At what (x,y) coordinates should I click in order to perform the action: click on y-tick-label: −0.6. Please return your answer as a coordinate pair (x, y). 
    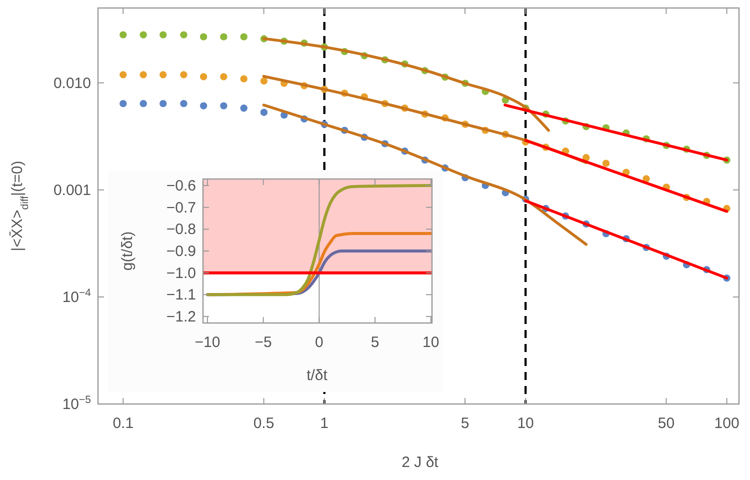
    Looking at the image, I should click on (181, 186).